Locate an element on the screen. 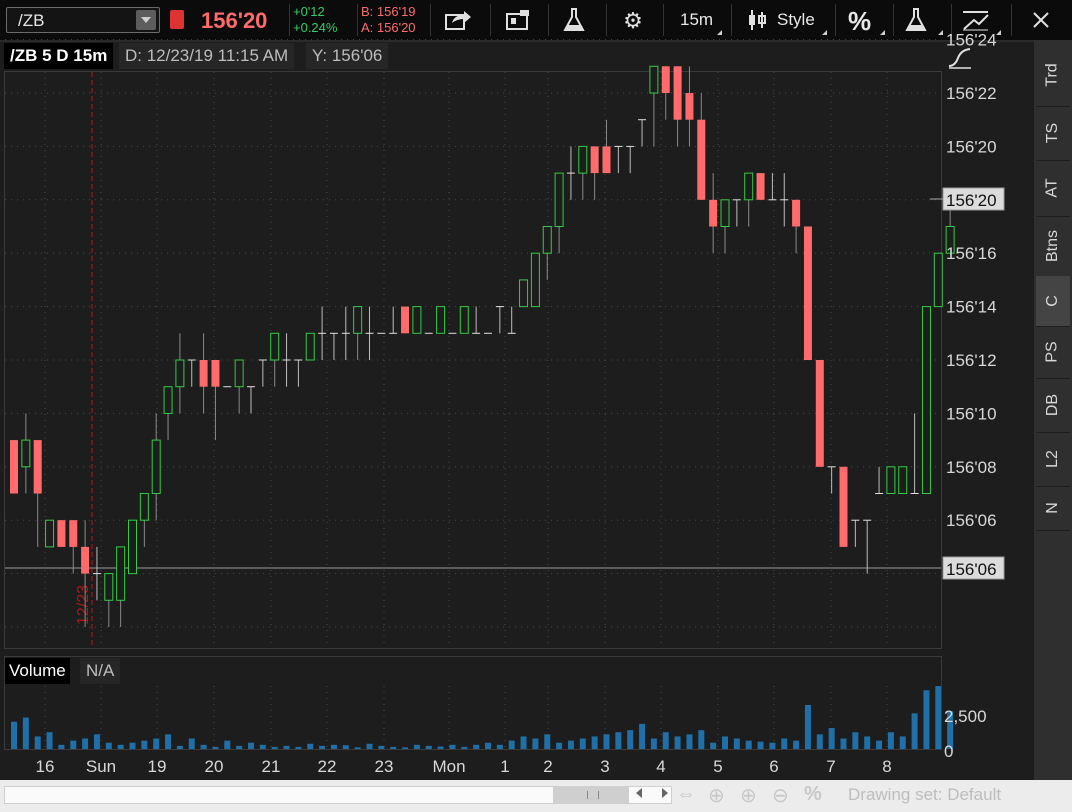 This screenshot has height=812, width=1072. sidebar-tab-ts: TS is located at coordinates (1053, 133).